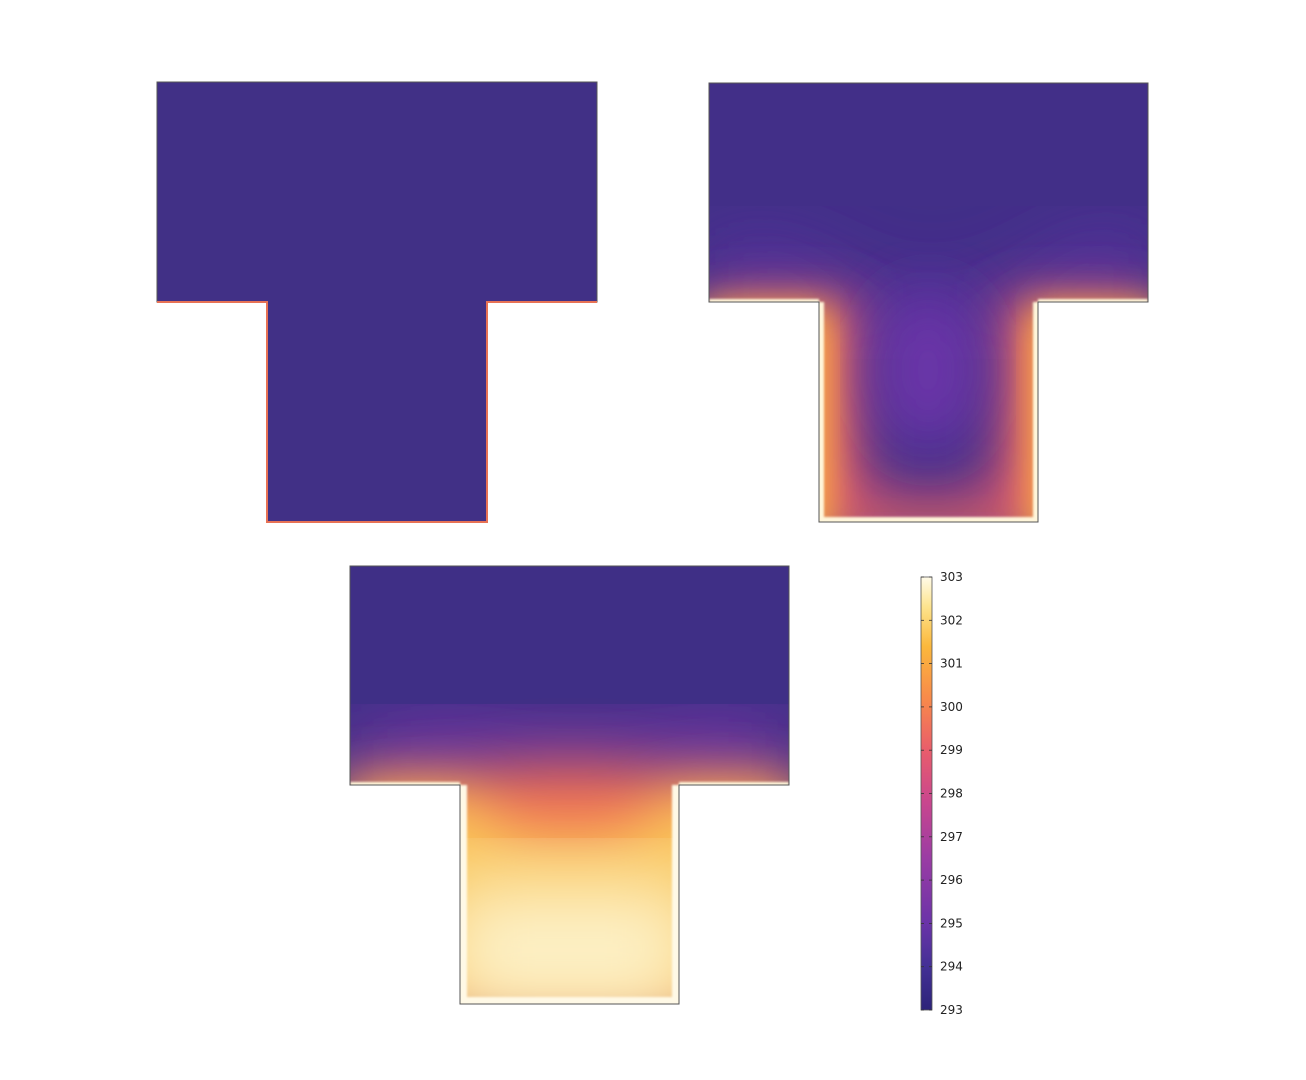  I want to click on panel-top-right-field, so click(928, 302).